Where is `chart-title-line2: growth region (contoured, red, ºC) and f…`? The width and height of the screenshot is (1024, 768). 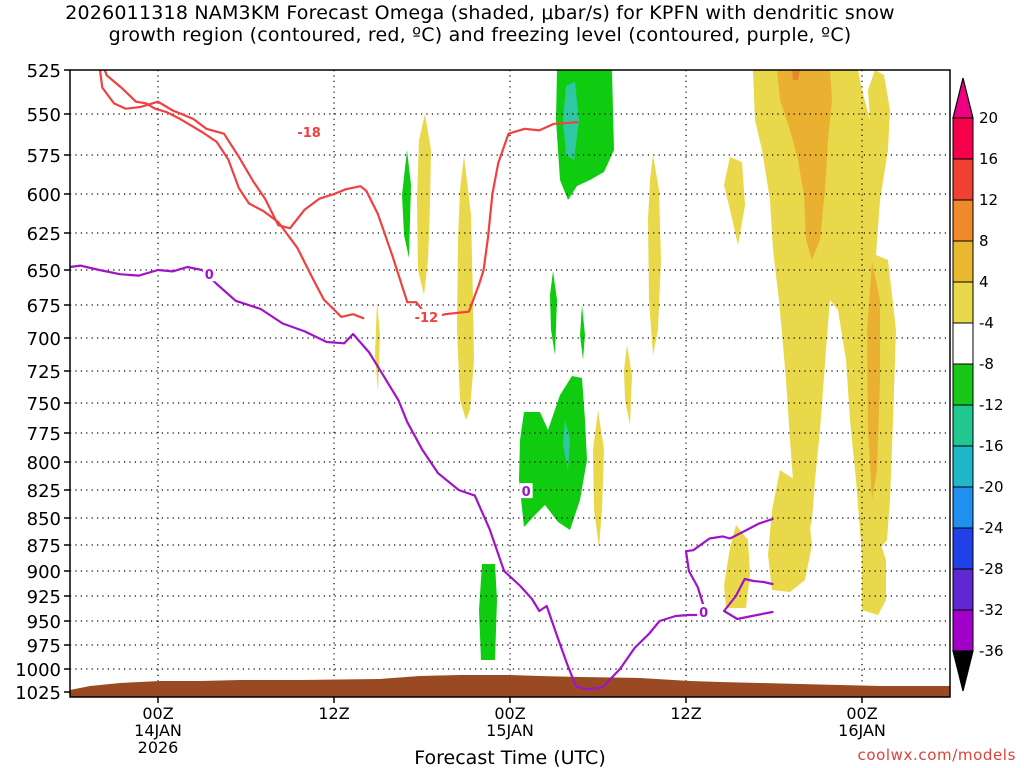 chart-title-line2: growth region (contoured, red, ºC) and f… is located at coordinates (480, 35).